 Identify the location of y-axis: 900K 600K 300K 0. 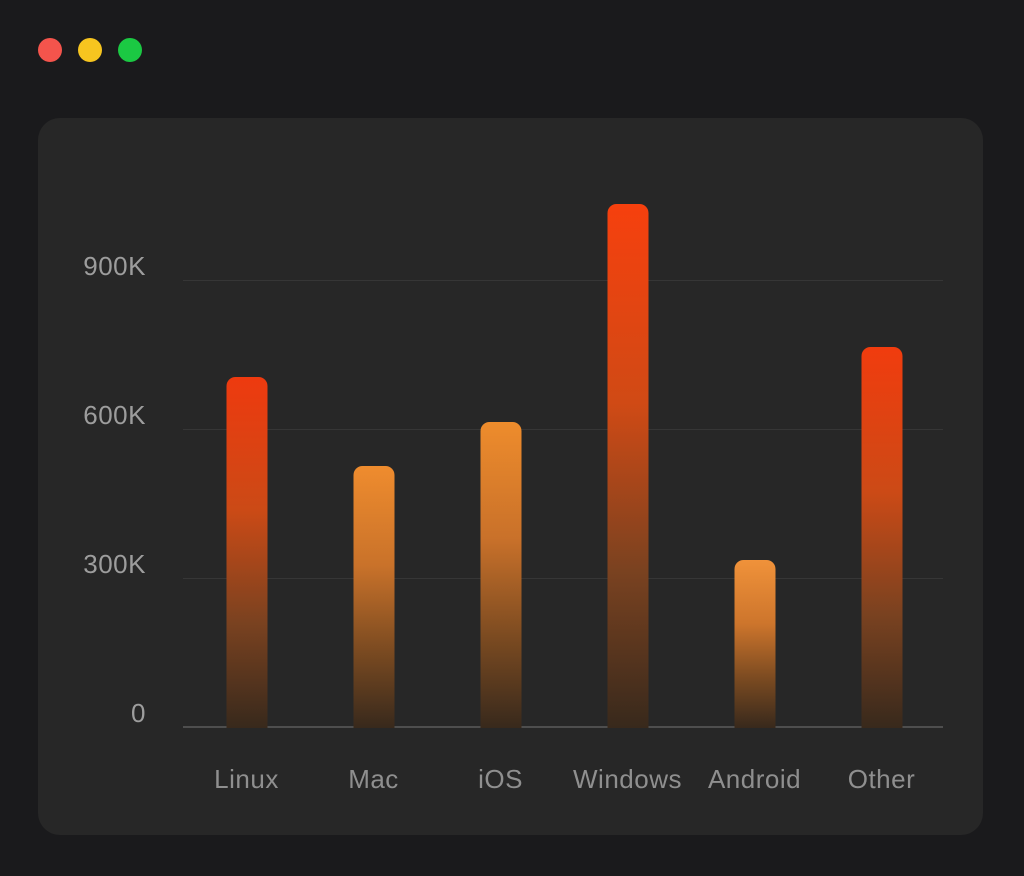
(92, 423).